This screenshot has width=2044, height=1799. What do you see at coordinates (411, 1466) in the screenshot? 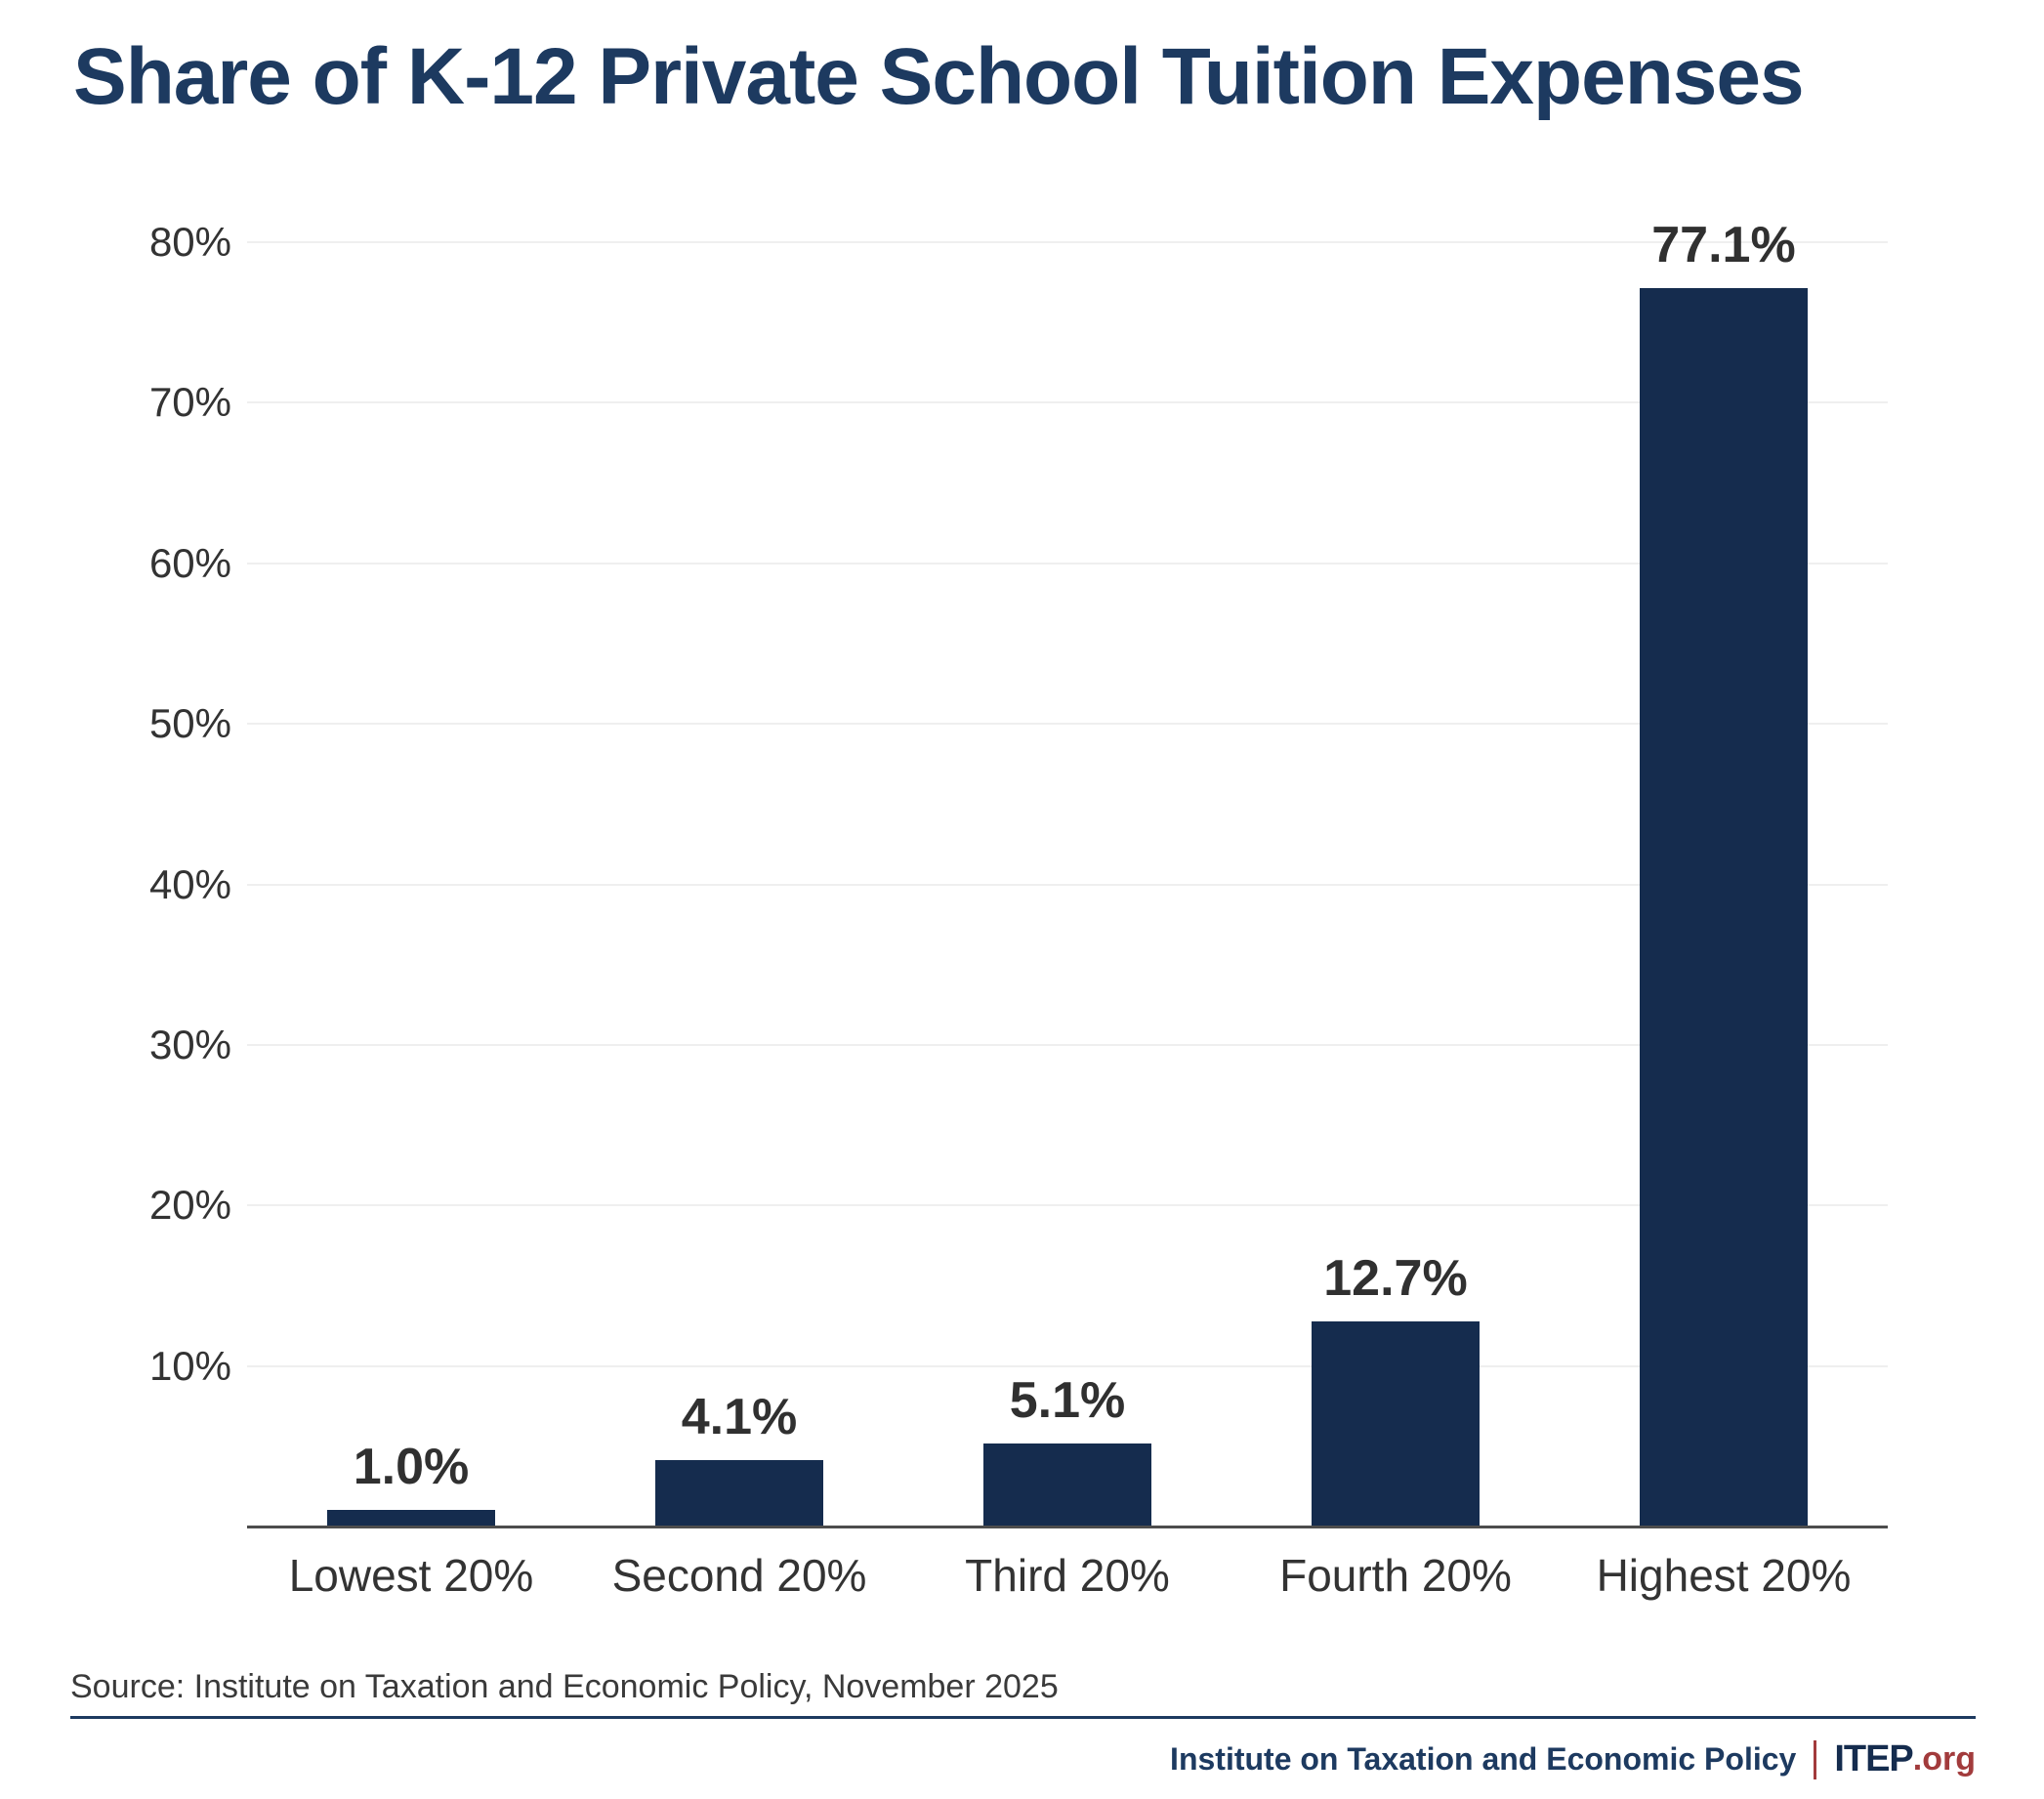
I see `bar-value-label: 1.0%` at bounding box center [411, 1466].